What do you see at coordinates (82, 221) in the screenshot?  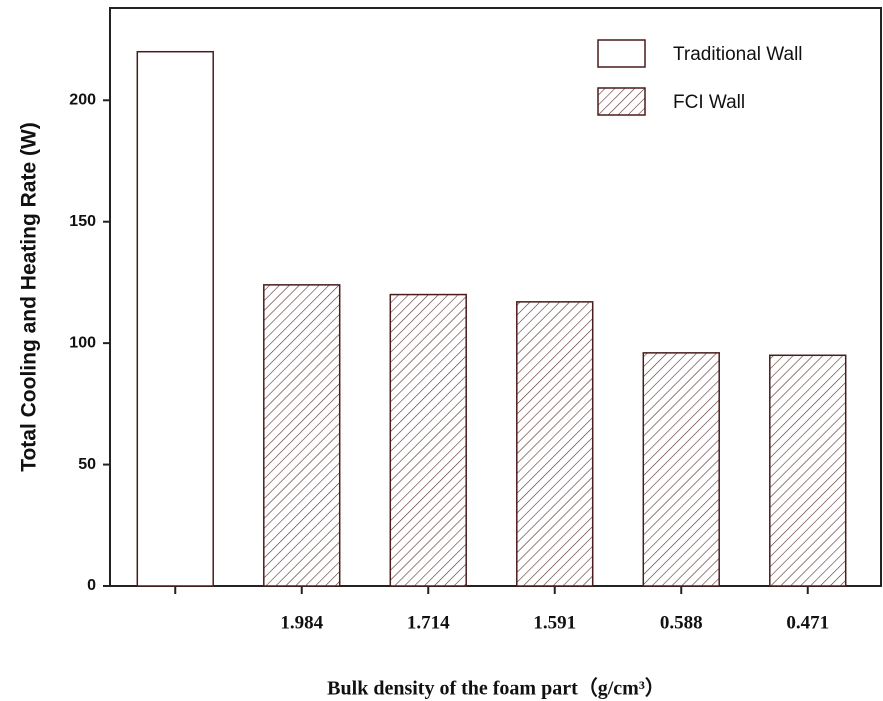 I see `y-tick-label: 150` at bounding box center [82, 221].